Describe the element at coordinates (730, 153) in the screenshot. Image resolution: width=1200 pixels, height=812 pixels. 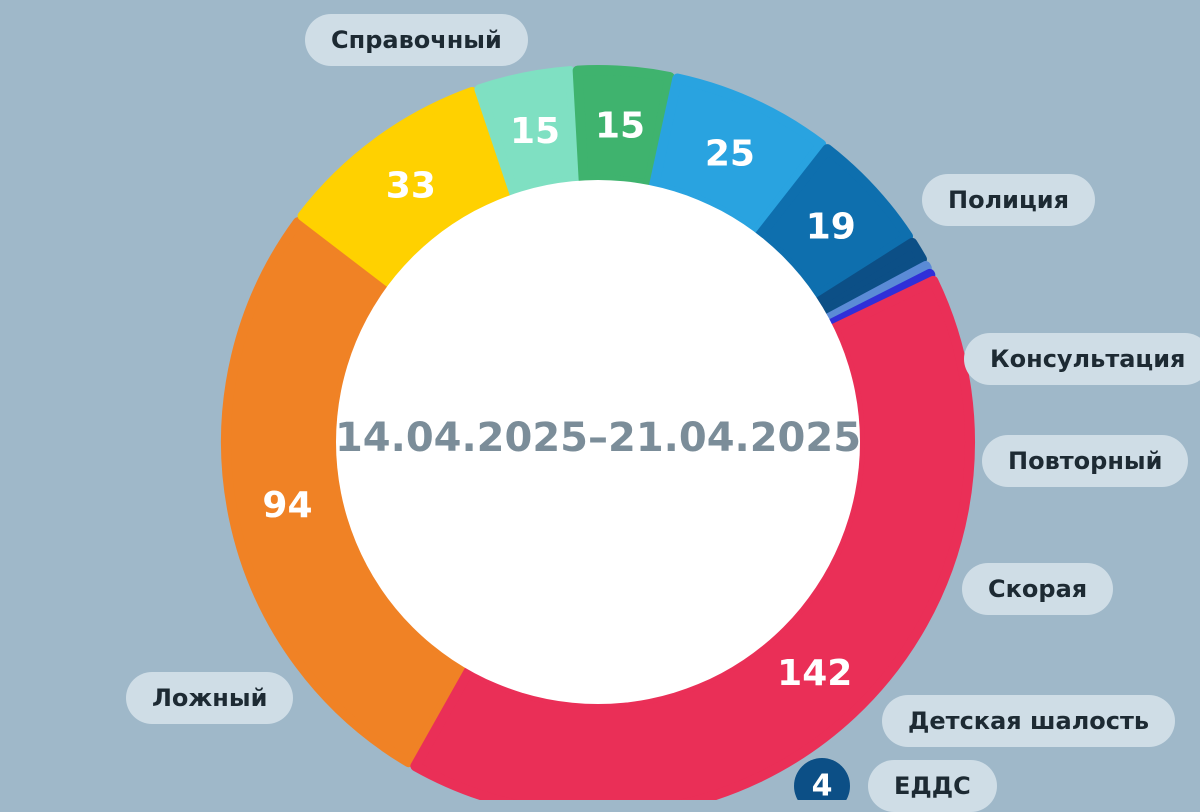
I see `value-label: 25` at that location.